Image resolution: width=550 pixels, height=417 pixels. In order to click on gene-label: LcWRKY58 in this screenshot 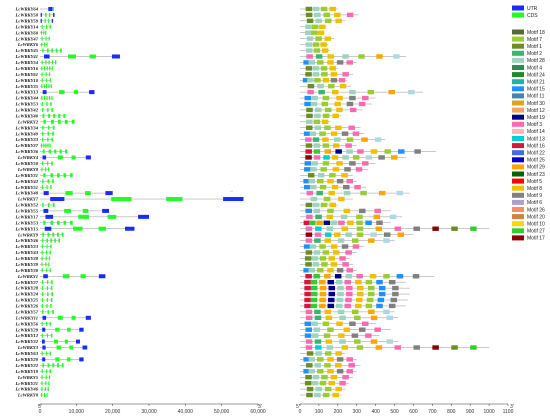, I will do `click(27, 15)`.